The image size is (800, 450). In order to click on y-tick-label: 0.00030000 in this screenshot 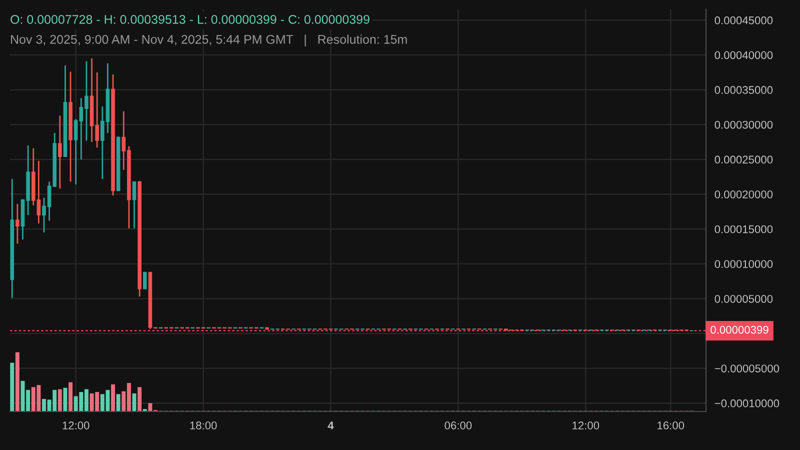, I will do `click(743, 124)`.